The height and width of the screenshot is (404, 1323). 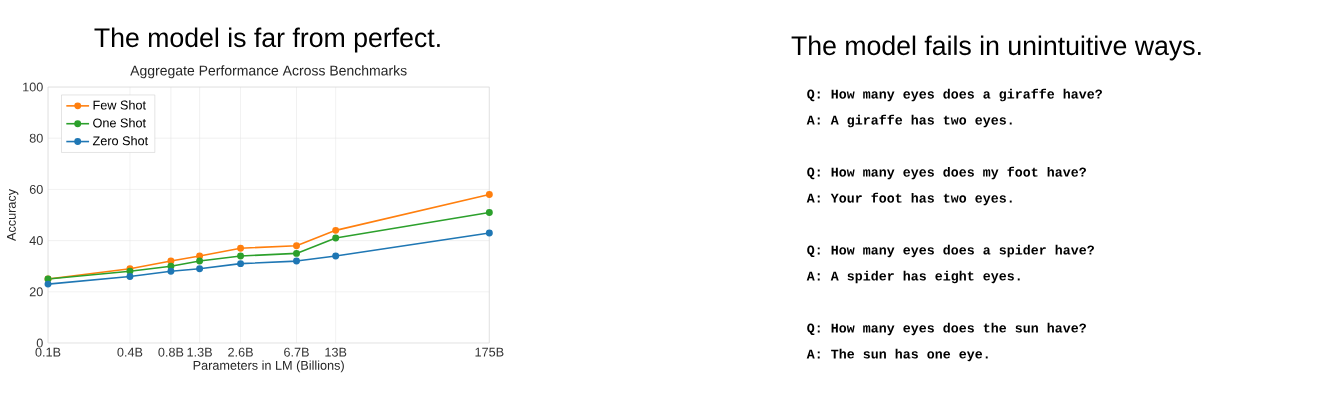 I want to click on y-tick-label: 20, so click(x=36, y=292).